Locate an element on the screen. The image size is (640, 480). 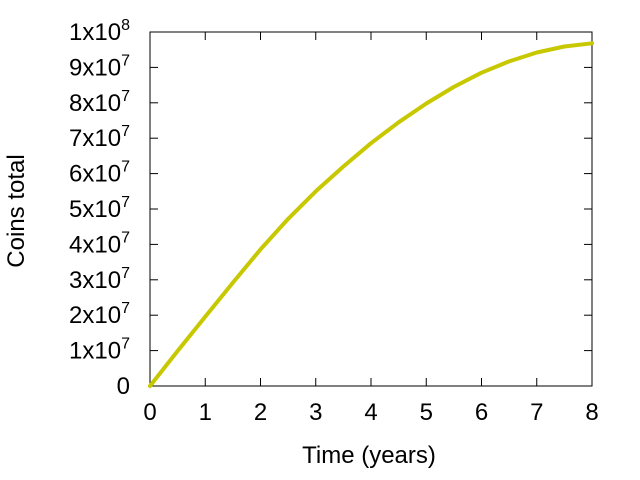
y-tick-label: 1x10⁸ is located at coordinates (99, 31).